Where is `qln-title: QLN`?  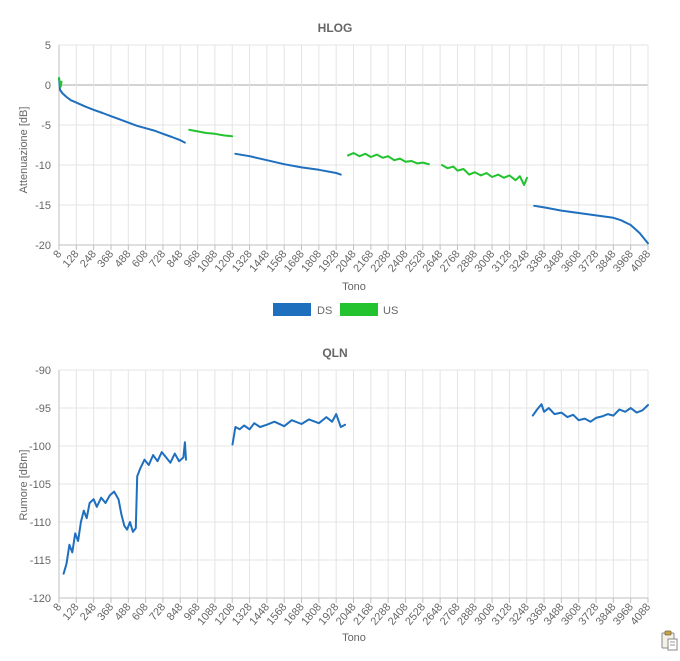
qln-title: QLN is located at coordinates (334, 353).